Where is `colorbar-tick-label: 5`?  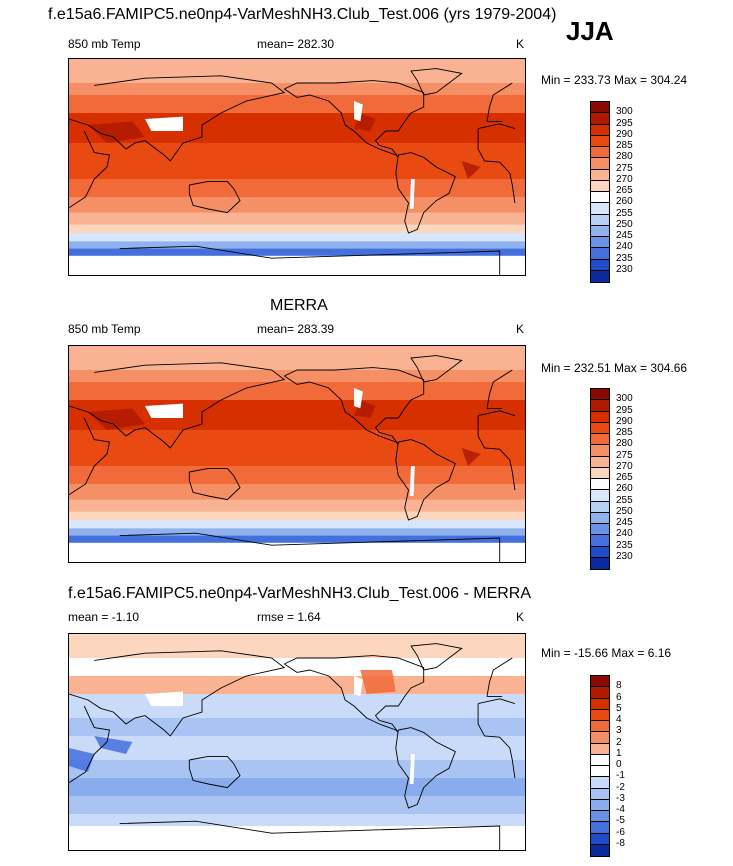 colorbar-tick-label: 5 is located at coordinates (619, 708).